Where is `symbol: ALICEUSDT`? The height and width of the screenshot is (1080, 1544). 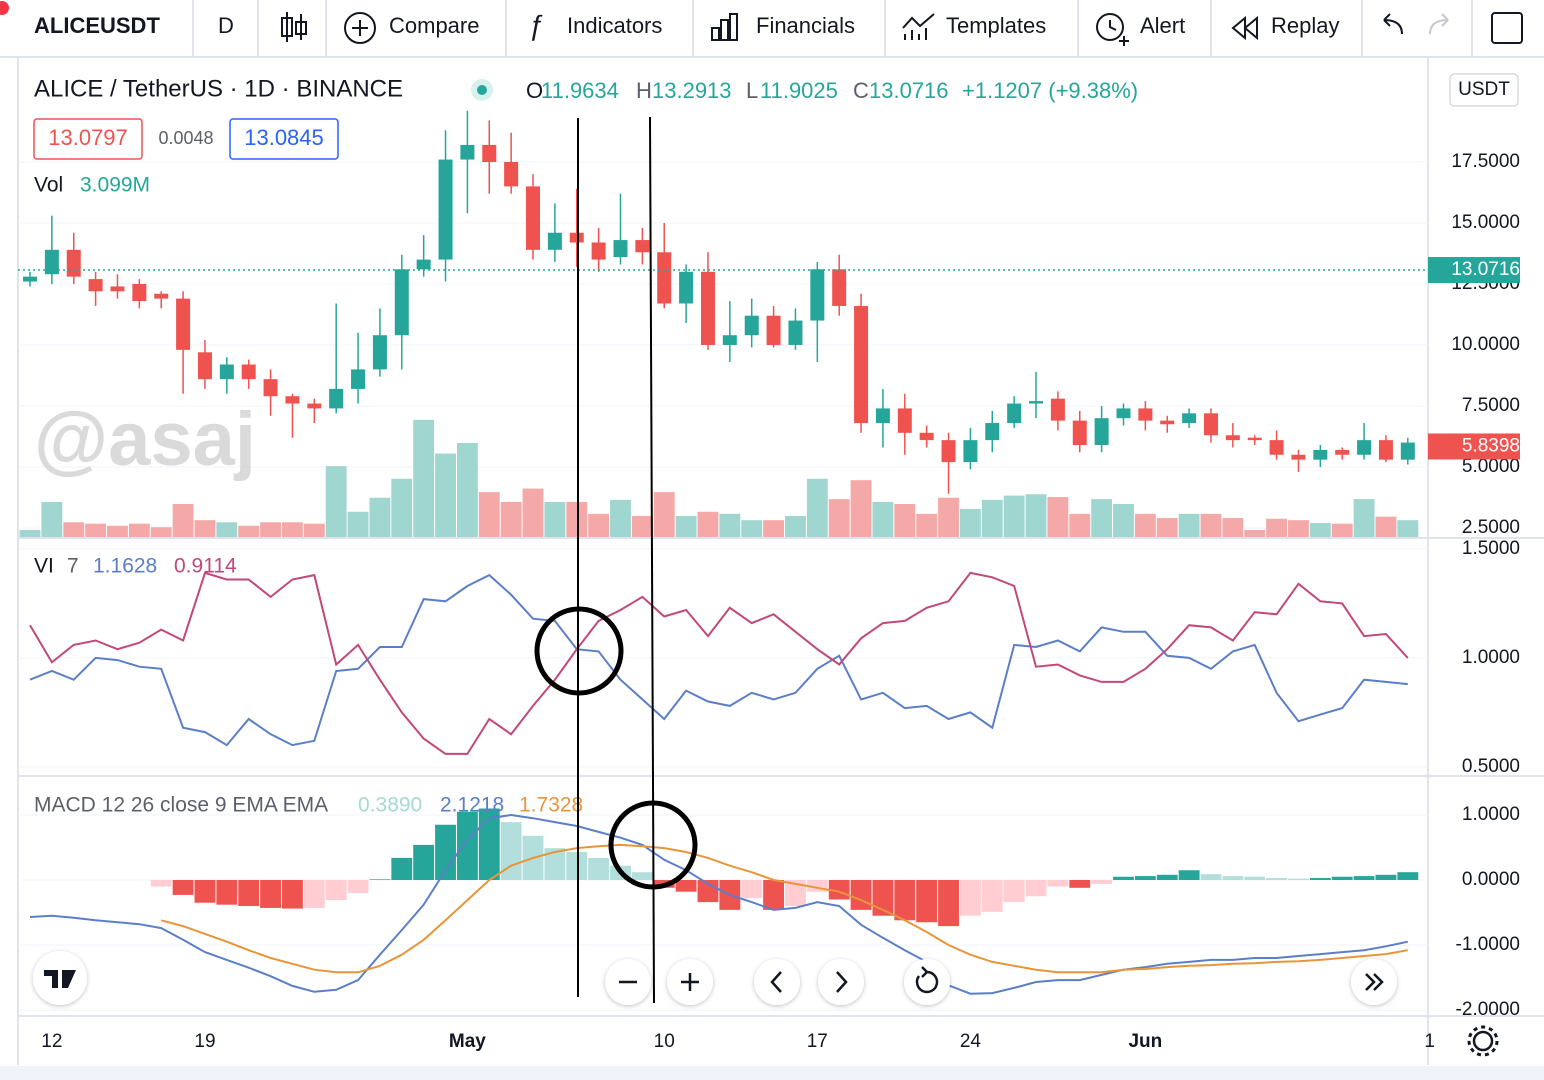 symbol: ALICEUSDT is located at coordinates (97, 25).